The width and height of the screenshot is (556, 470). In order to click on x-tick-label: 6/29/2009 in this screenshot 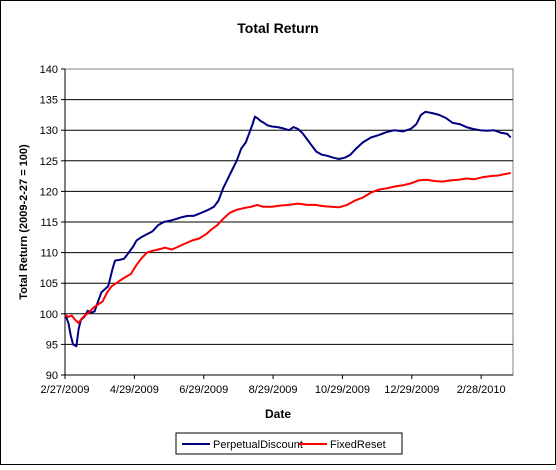, I will do `click(203, 390)`.